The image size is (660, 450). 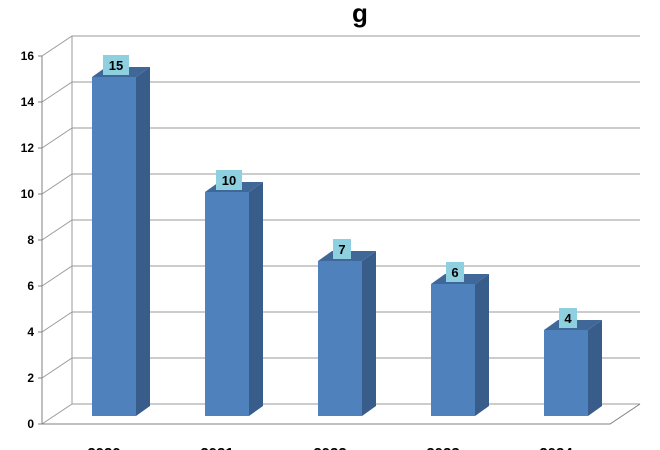 What do you see at coordinates (28, 102) in the screenshot?
I see `y-tick-label: 14` at bounding box center [28, 102].